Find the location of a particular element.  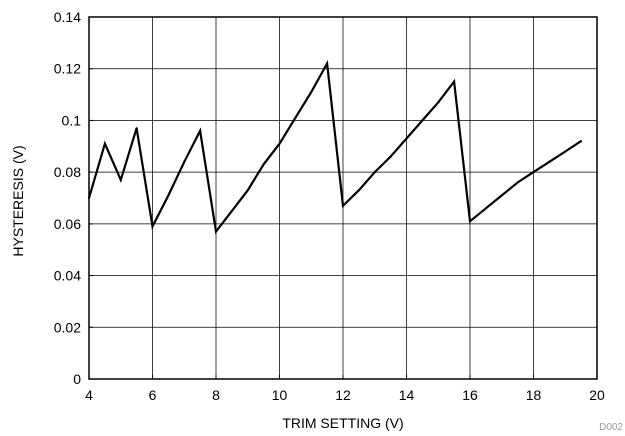

y-tick-label: 0.12 is located at coordinates (67, 69).